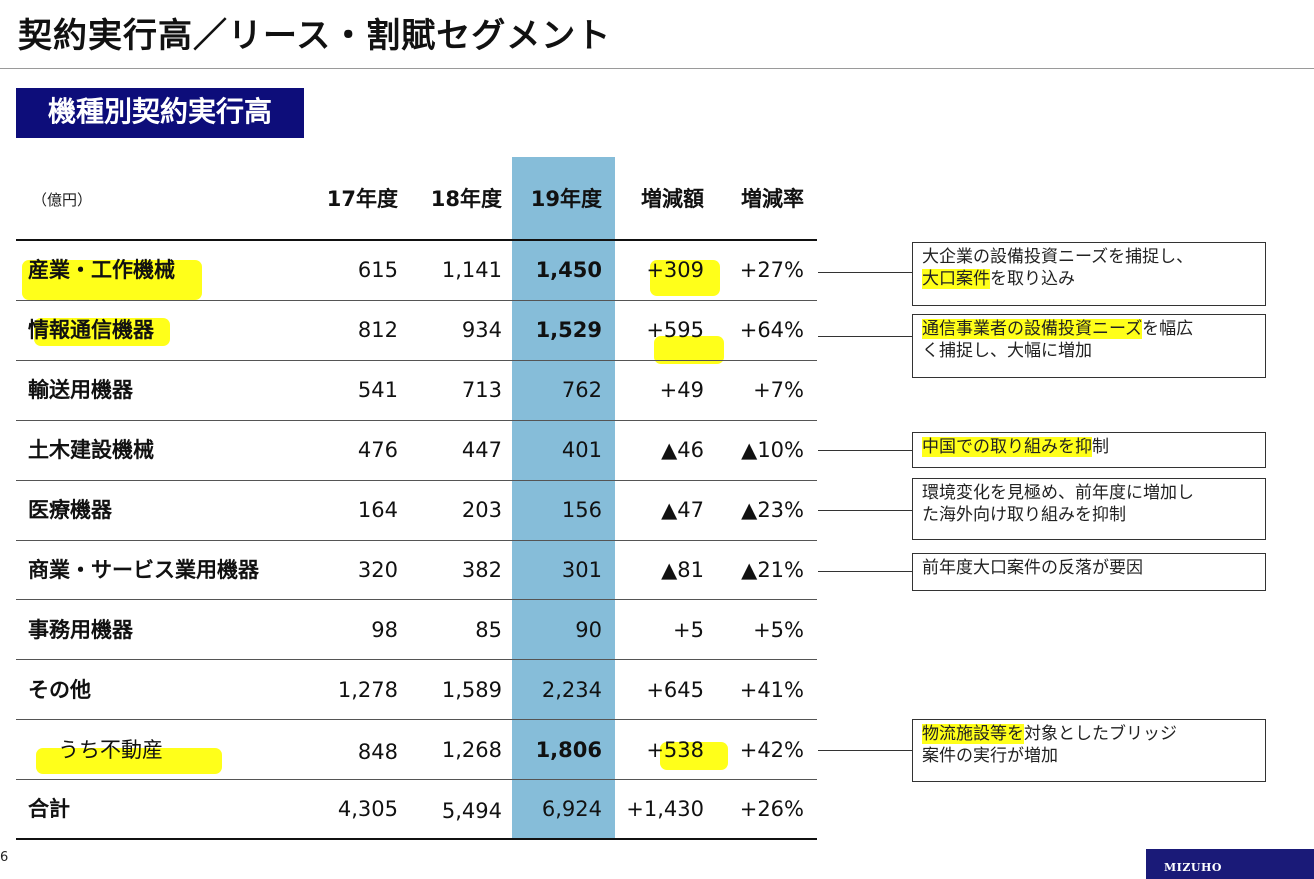  What do you see at coordinates (377, 450) in the screenshot?
I see `fy17-value: 476` at bounding box center [377, 450].